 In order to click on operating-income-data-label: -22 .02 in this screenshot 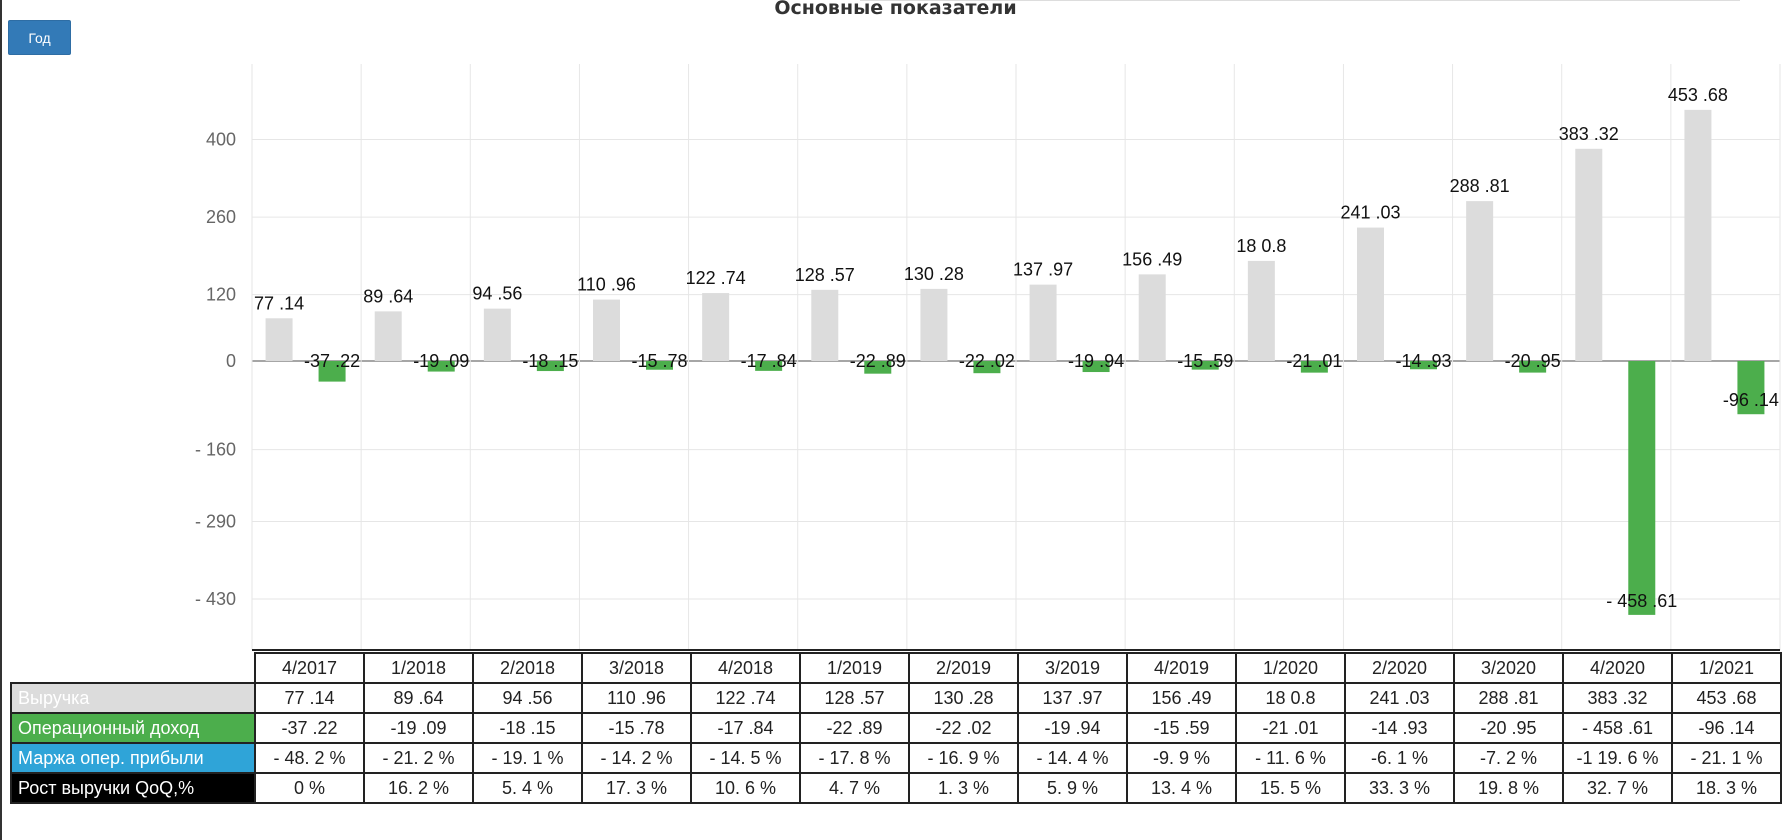, I will do `click(987, 361)`.